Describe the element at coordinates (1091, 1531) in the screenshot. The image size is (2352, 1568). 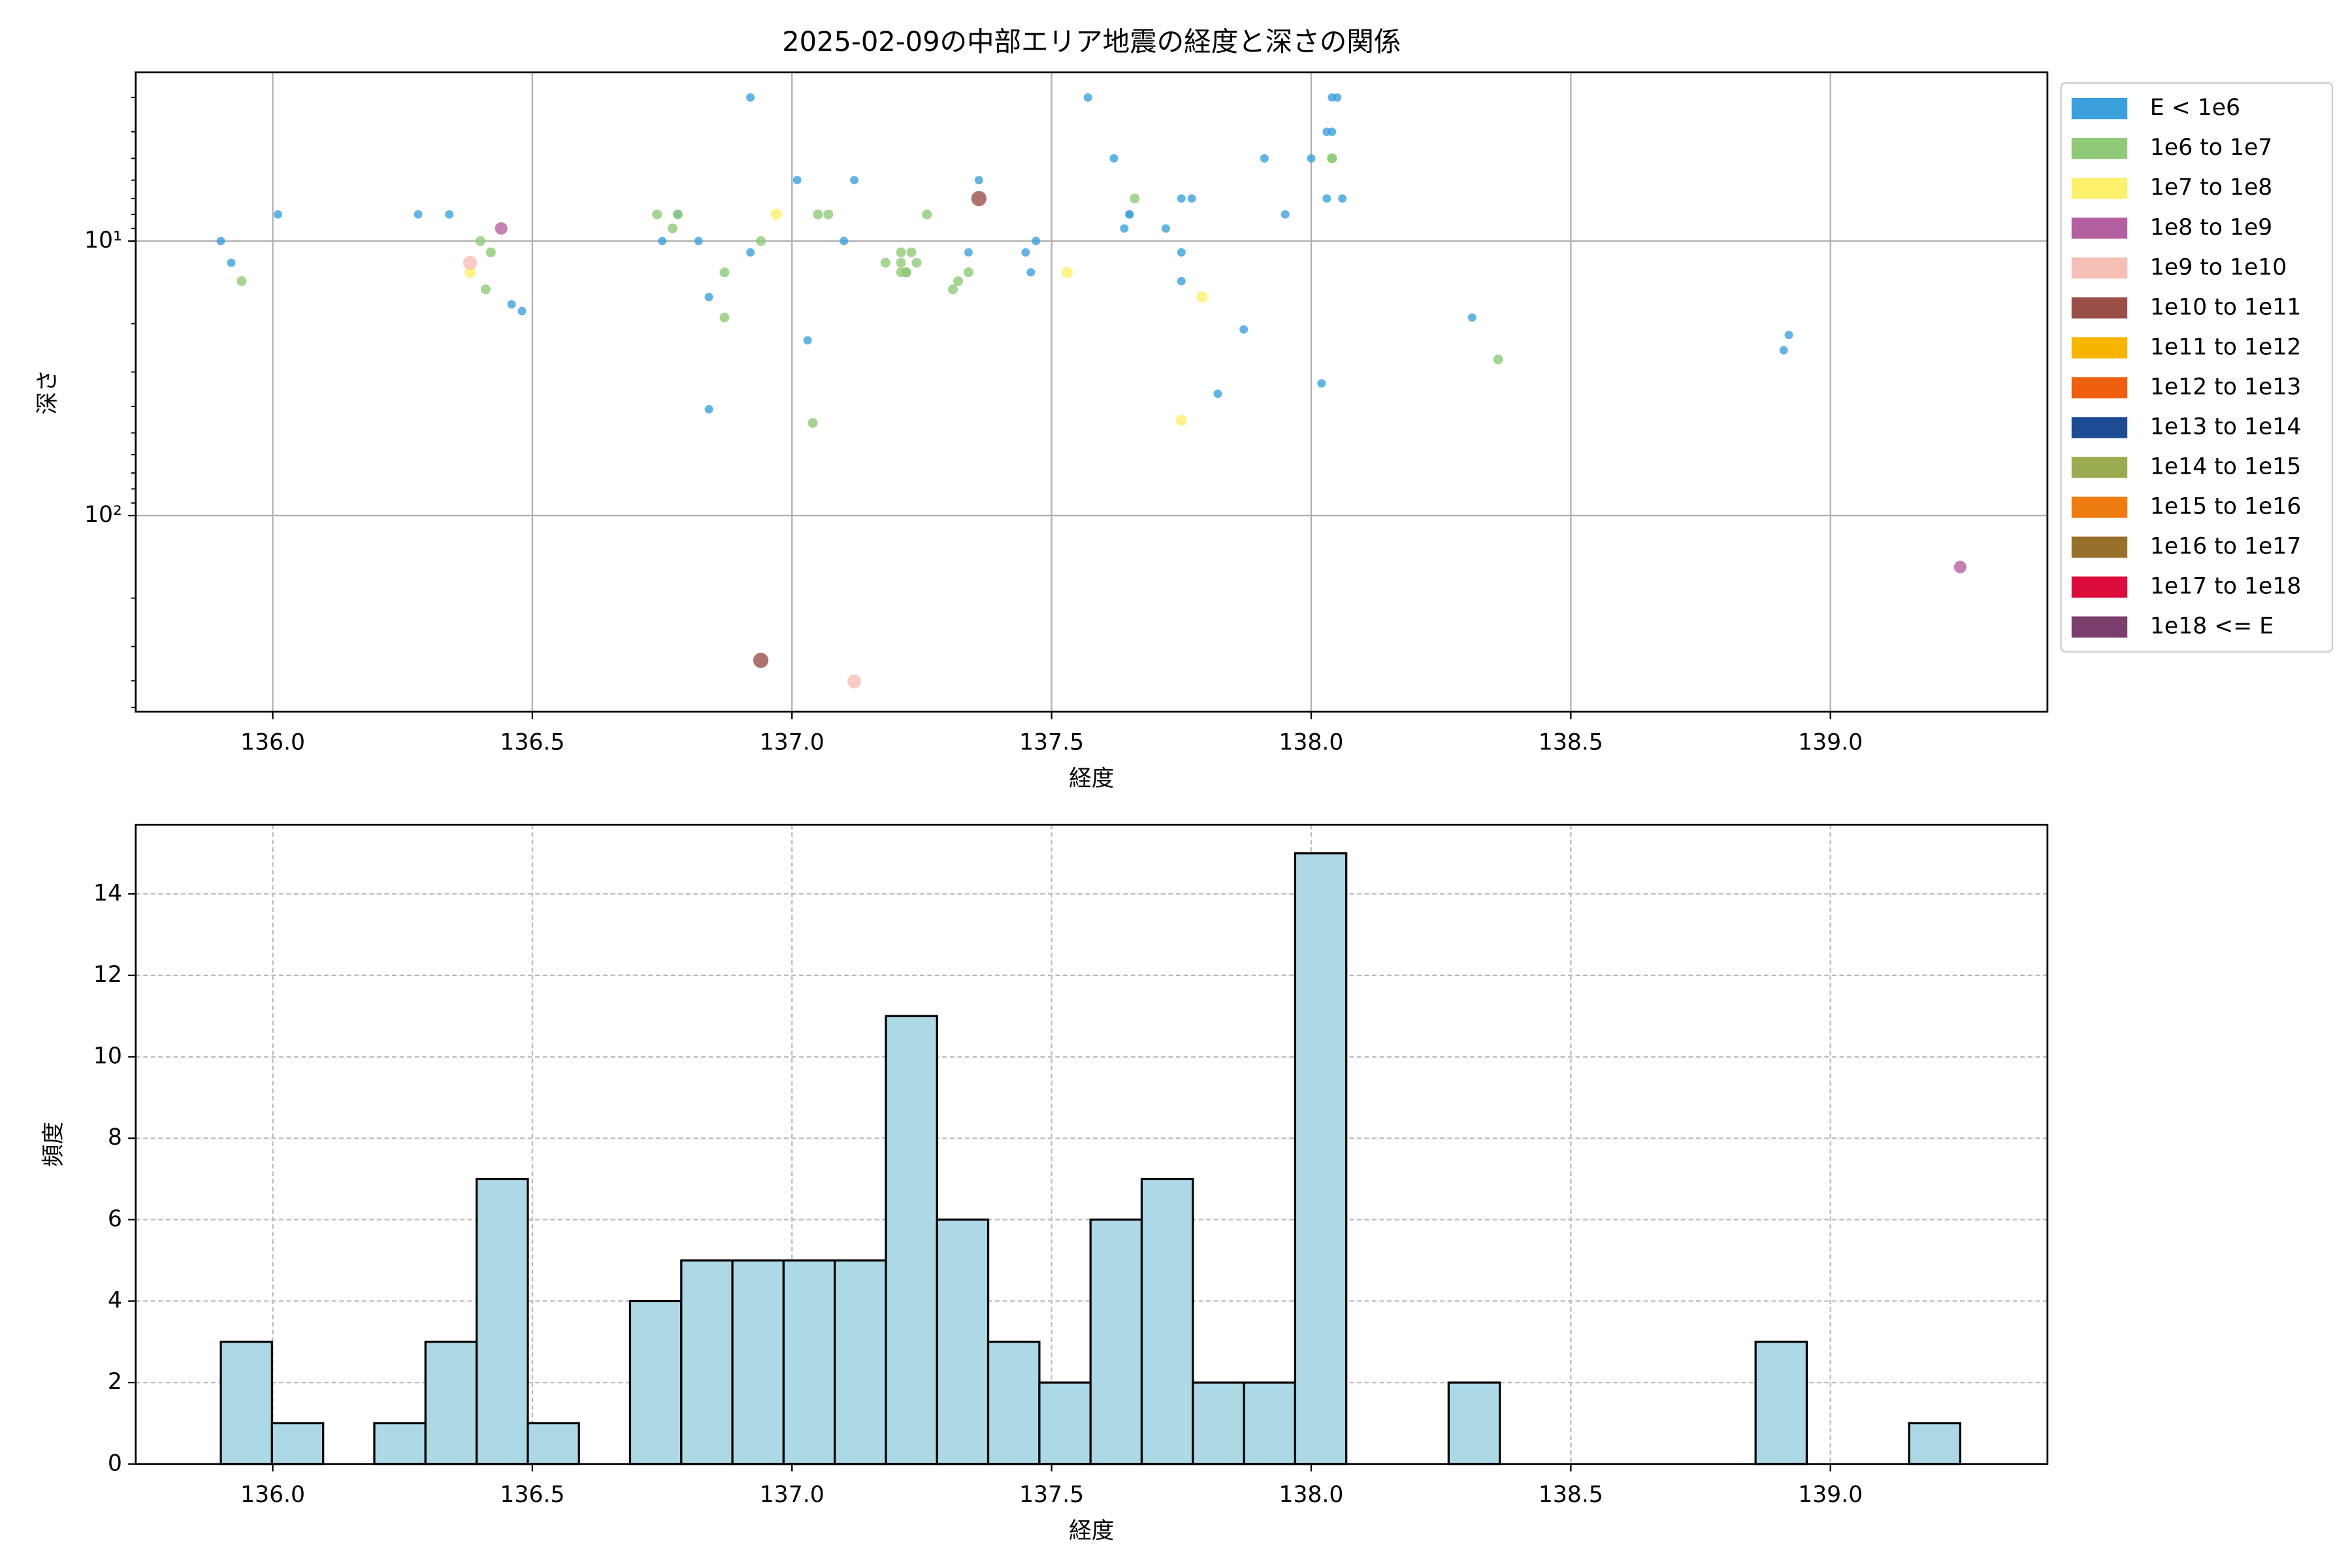
I see `x-axis-label: 経度` at that location.